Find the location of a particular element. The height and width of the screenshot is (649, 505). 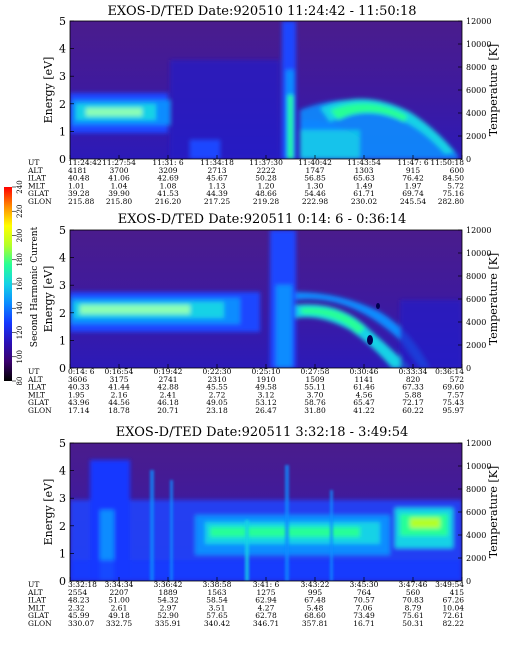

table-cell: 245.54 is located at coordinates (413, 201).